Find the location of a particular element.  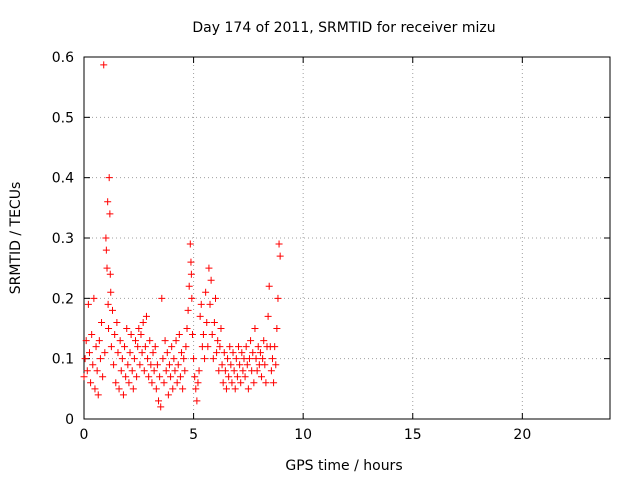

y-tick-label: 0.1 is located at coordinates (63, 360).